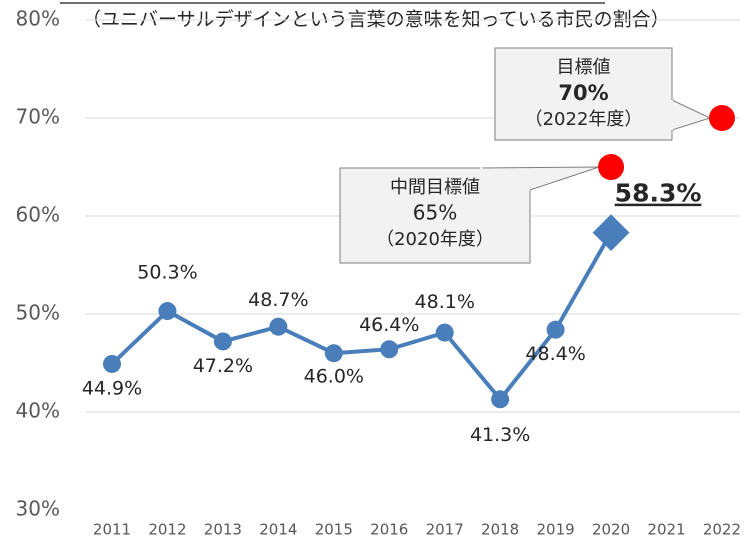  Describe the element at coordinates (223, 366) in the screenshot. I see `value-label: 47.2%` at that location.